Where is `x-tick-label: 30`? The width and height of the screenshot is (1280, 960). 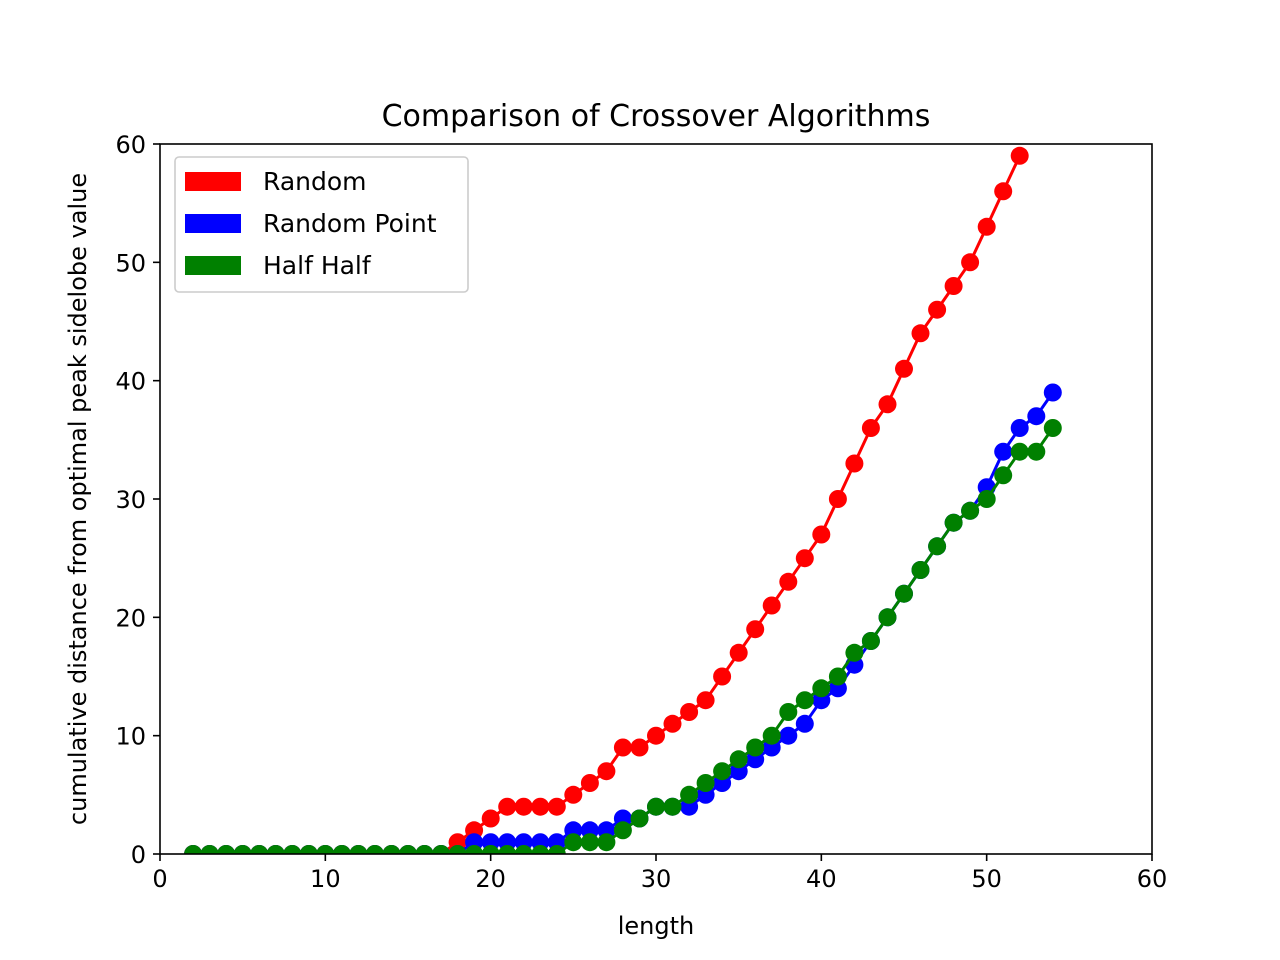
x-tick-label: 30 is located at coordinates (656, 879).